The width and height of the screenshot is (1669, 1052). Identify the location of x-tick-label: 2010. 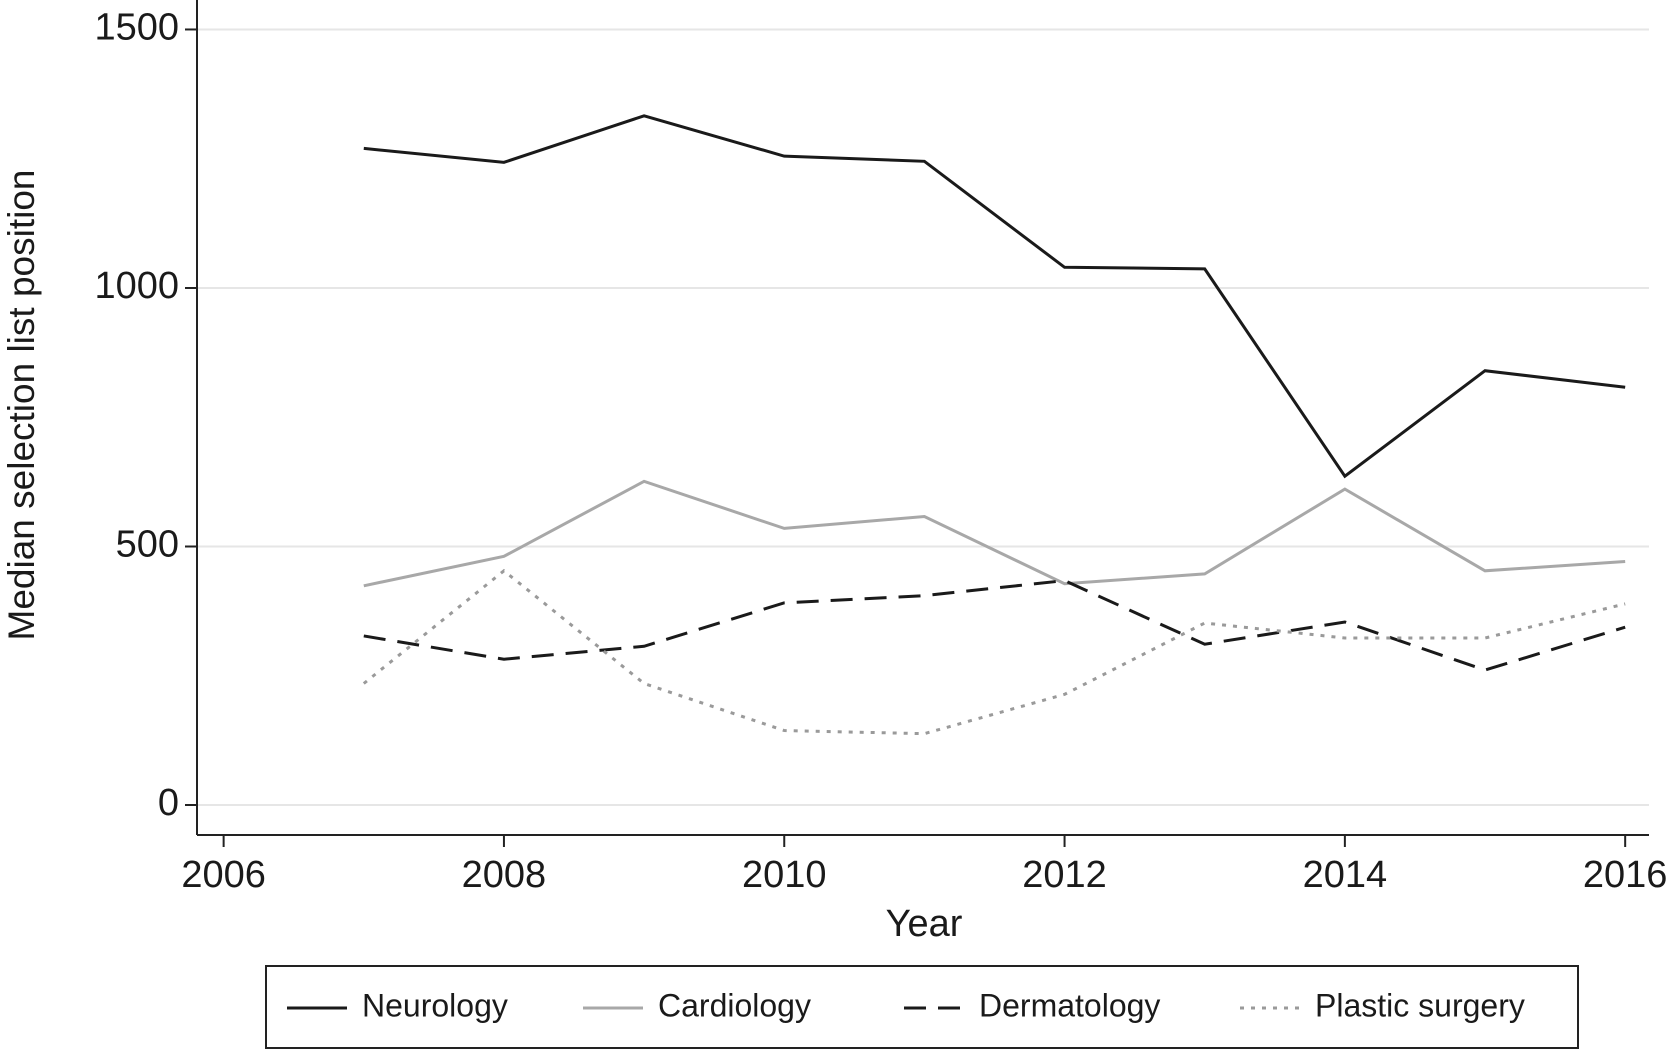
(784, 875).